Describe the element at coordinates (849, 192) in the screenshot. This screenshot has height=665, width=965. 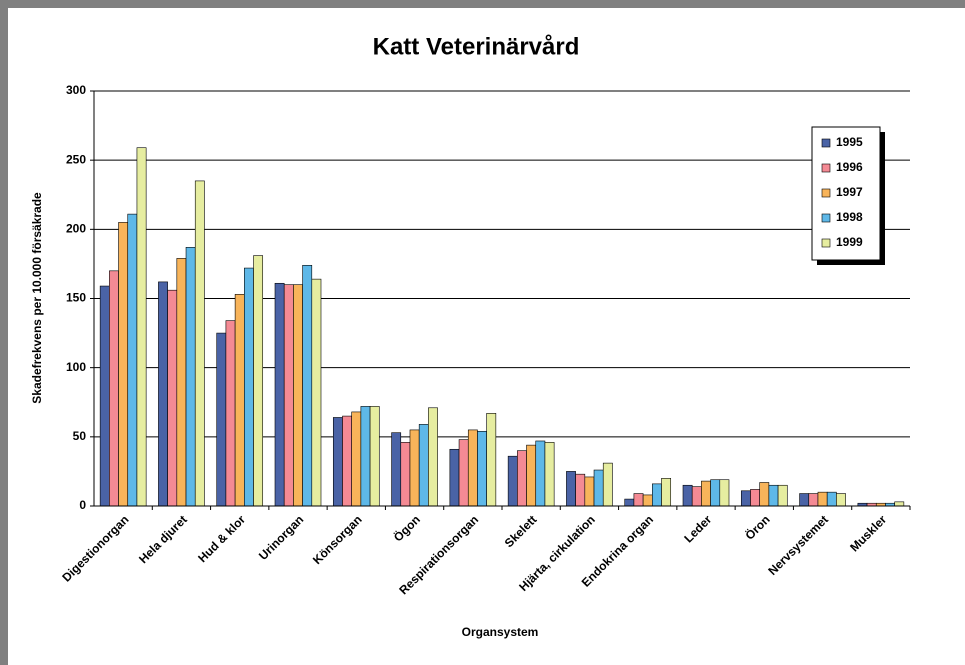
I see `legend-label: 1997` at that location.